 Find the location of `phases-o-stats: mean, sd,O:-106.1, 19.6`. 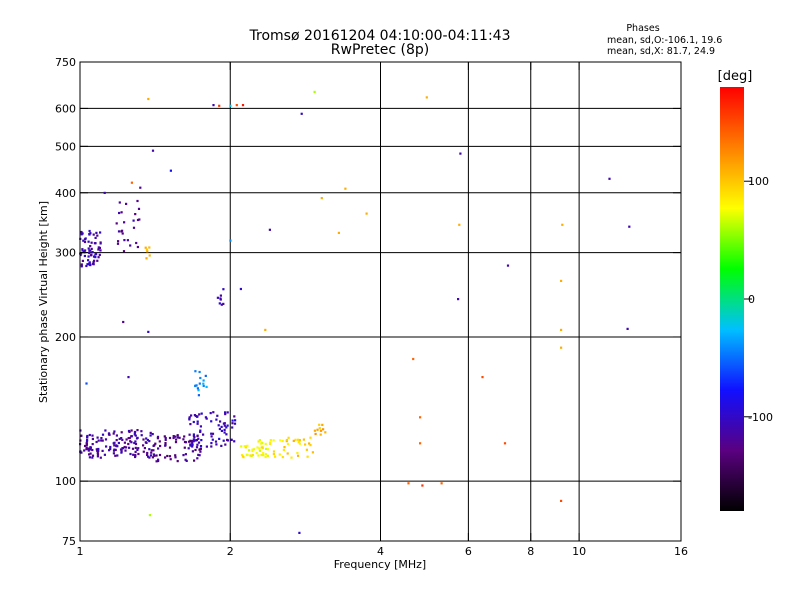

phases-o-stats: mean, sd,O:-106.1, 19.6 is located at coordinates (664, 40).